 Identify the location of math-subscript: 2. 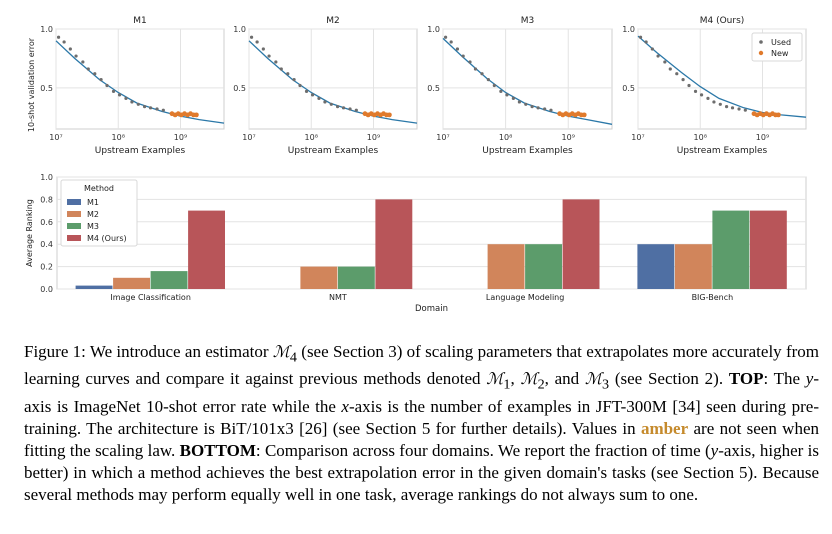
(541, 384).